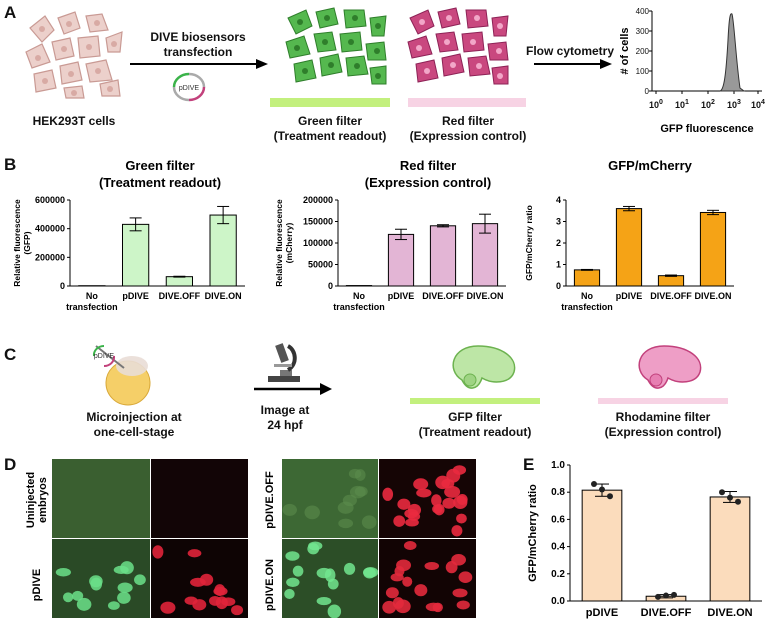 The height and width of the screenshot is (625, 765). Describe the element at coordinates (31, 500) in the screenshot. I see `svg-text: Uninjected` at that location.